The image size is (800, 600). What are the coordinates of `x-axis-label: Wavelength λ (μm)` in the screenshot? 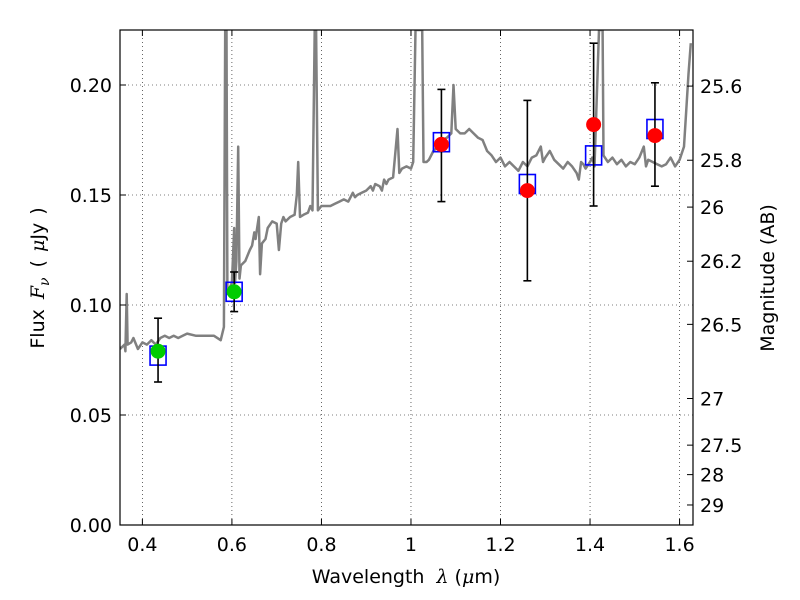 It's located at (406, 577).